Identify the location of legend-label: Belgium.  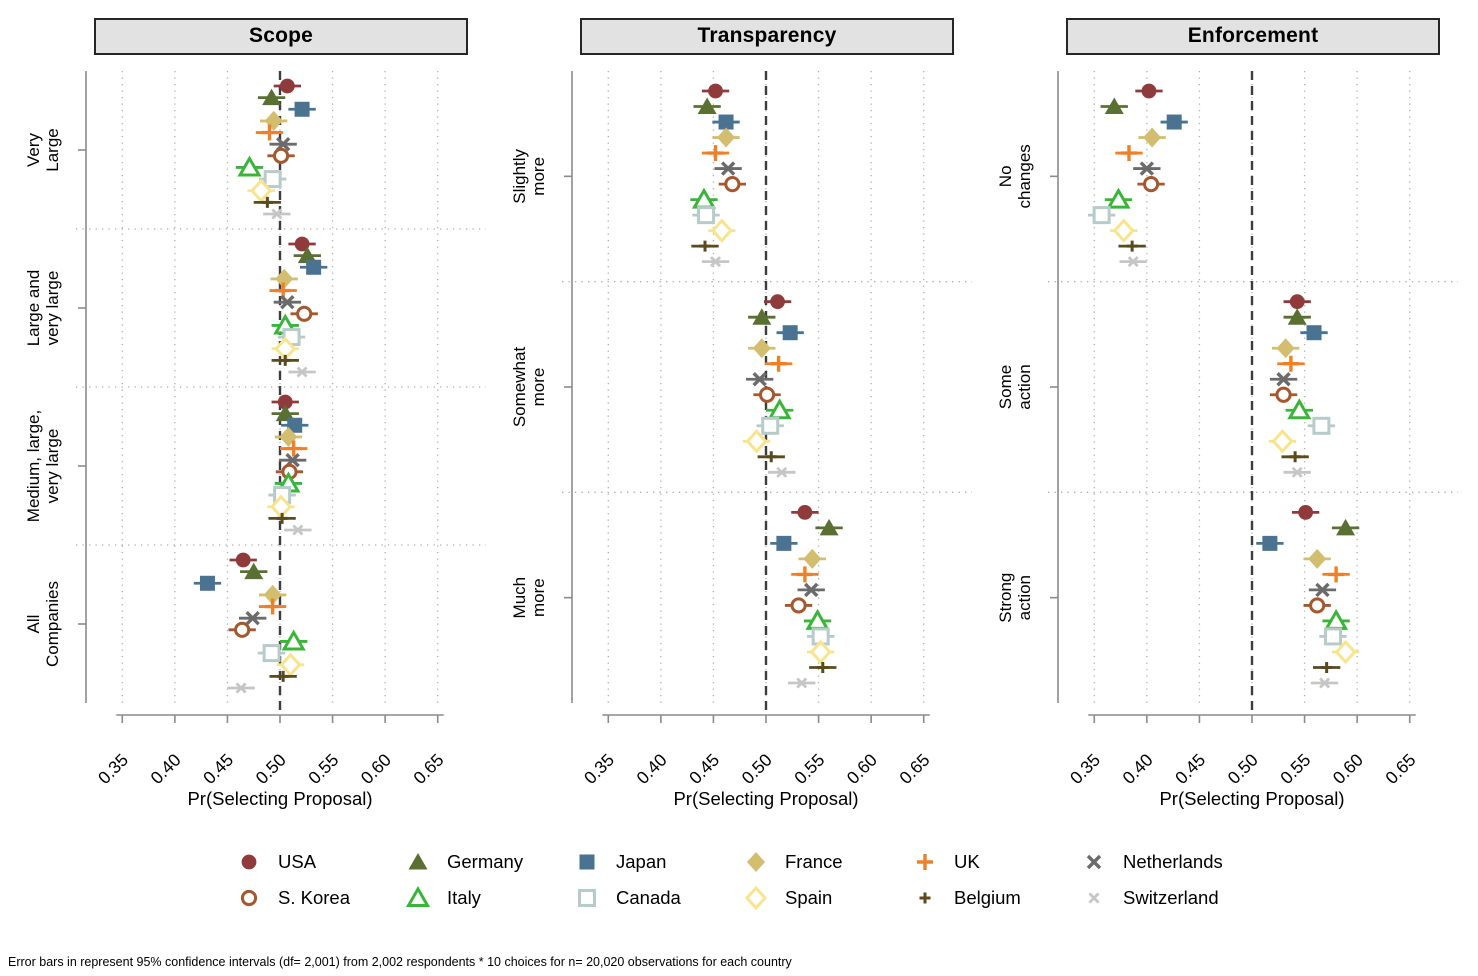
(987, 897).